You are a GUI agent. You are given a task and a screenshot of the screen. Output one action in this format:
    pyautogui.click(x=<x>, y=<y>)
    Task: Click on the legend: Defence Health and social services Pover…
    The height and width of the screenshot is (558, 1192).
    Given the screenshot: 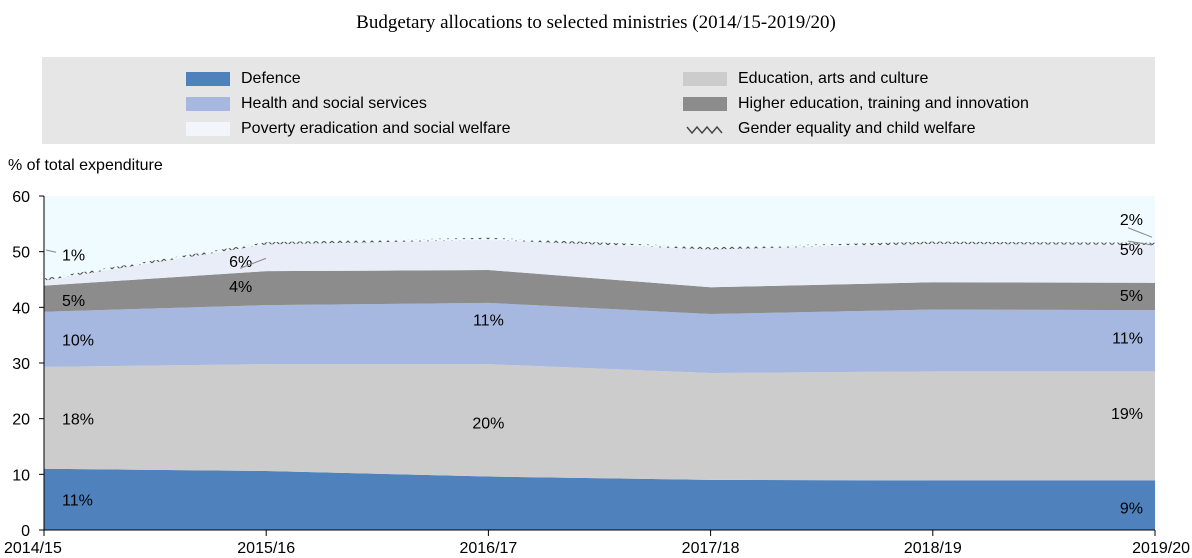 What is the action you would take?
    pyautogui.click(x=598, y=100)
    